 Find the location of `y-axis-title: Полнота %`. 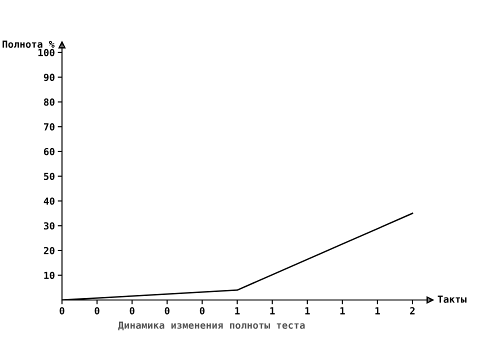

y-axis-title: Полнота % is located at coordinates (28, 44).